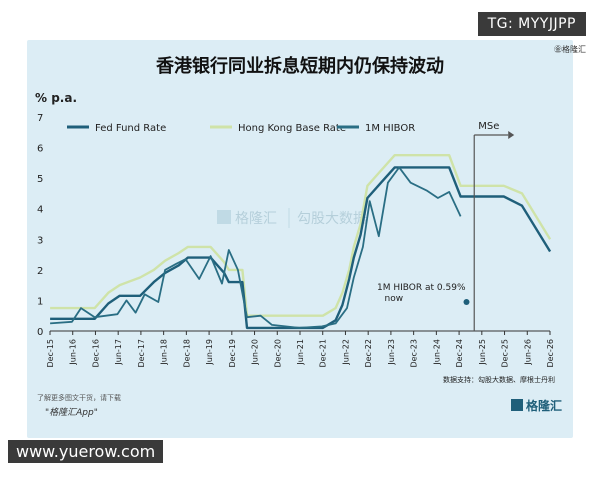 This screenshot has height=480, width=600. Describe the element at coordinates (323, 353) in the screenshot. I see `x-tick-label: Dec-21` at that location.